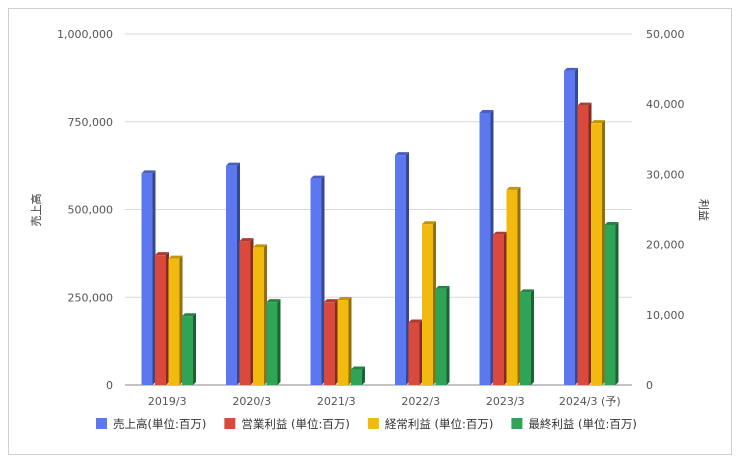 This screenshot has height=465, width=741. I want to click on category-label: 2020/3, so click(251, 401).